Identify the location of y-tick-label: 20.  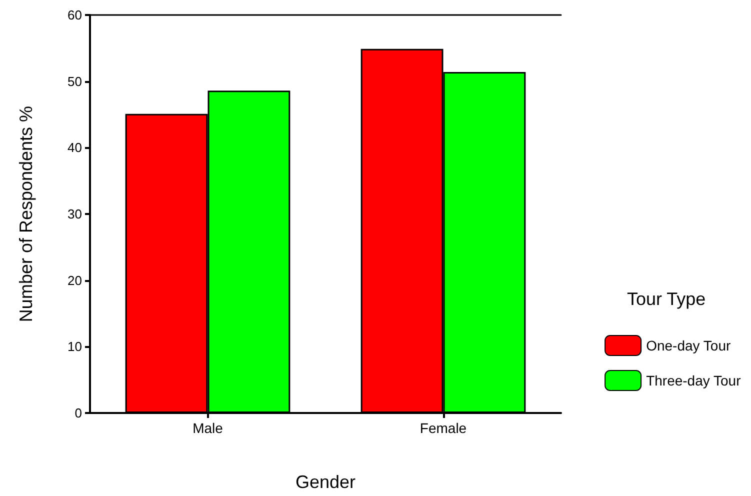
(75, 280).